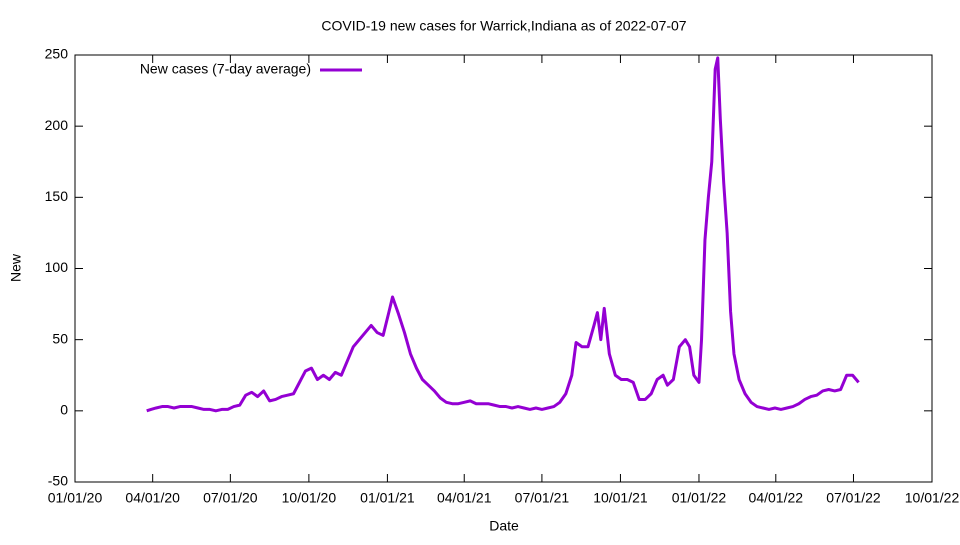 Image resolution: width=960 pixels, height=545 pixels. Describe the element at coordinates (699, 498) in the screenshot. I see `x-tick-label: 01/01/22` at that location.